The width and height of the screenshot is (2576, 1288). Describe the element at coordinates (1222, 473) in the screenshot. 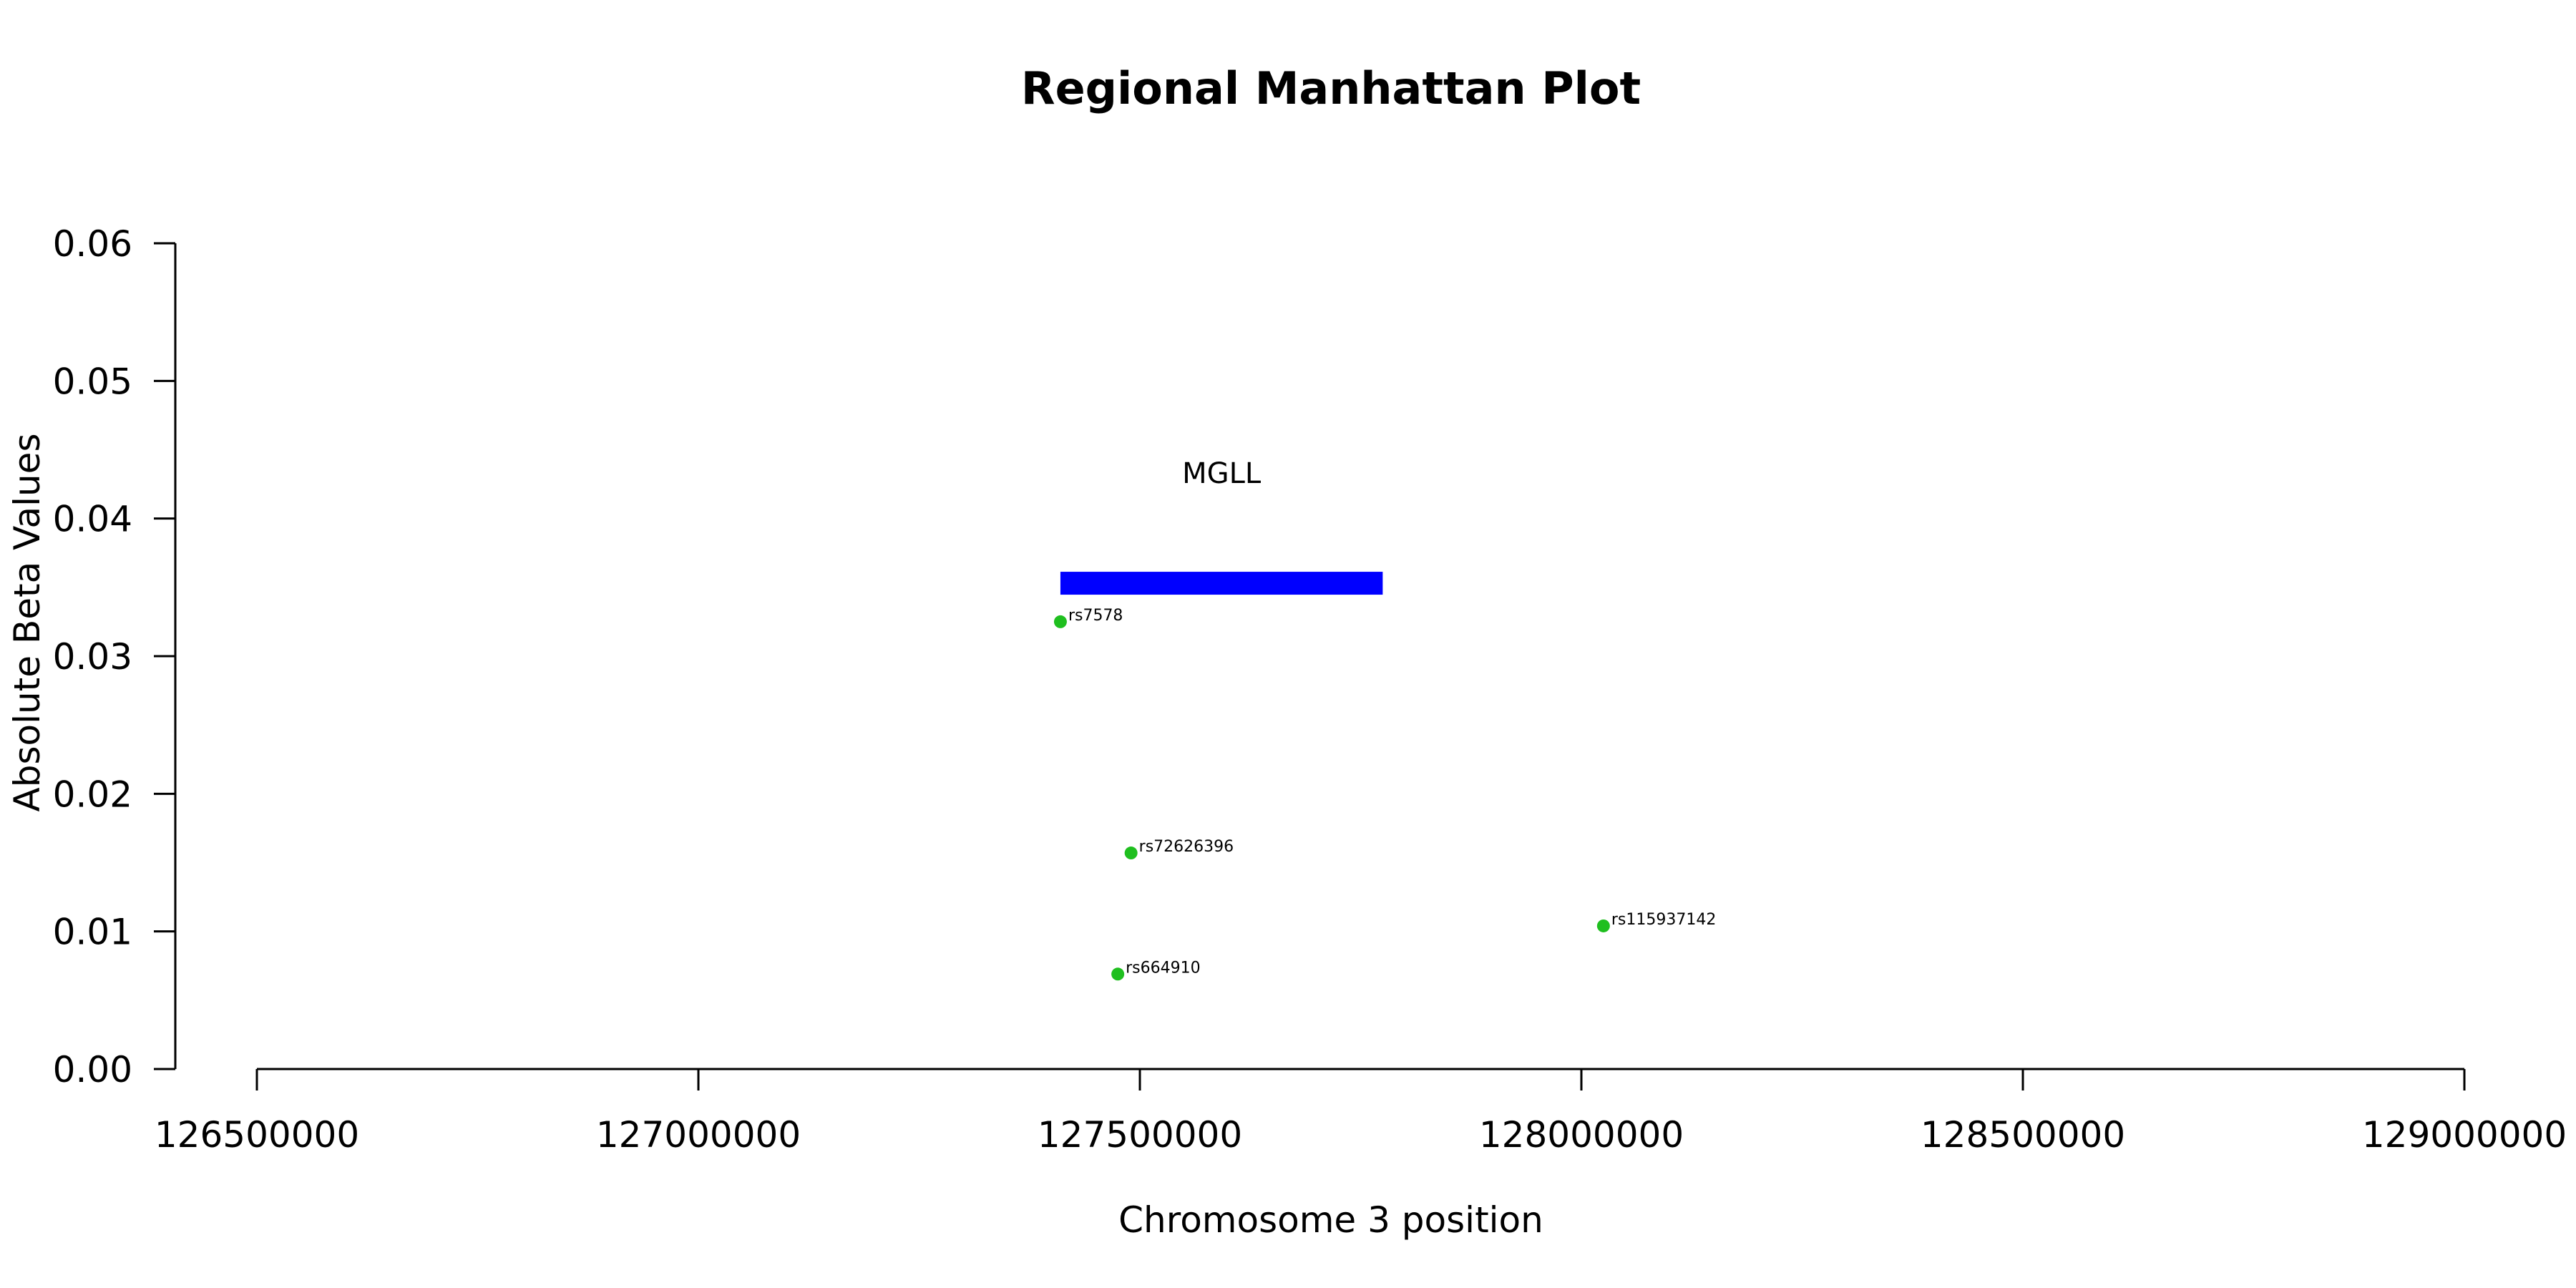

I see `gene-label: MGLL` at that location.